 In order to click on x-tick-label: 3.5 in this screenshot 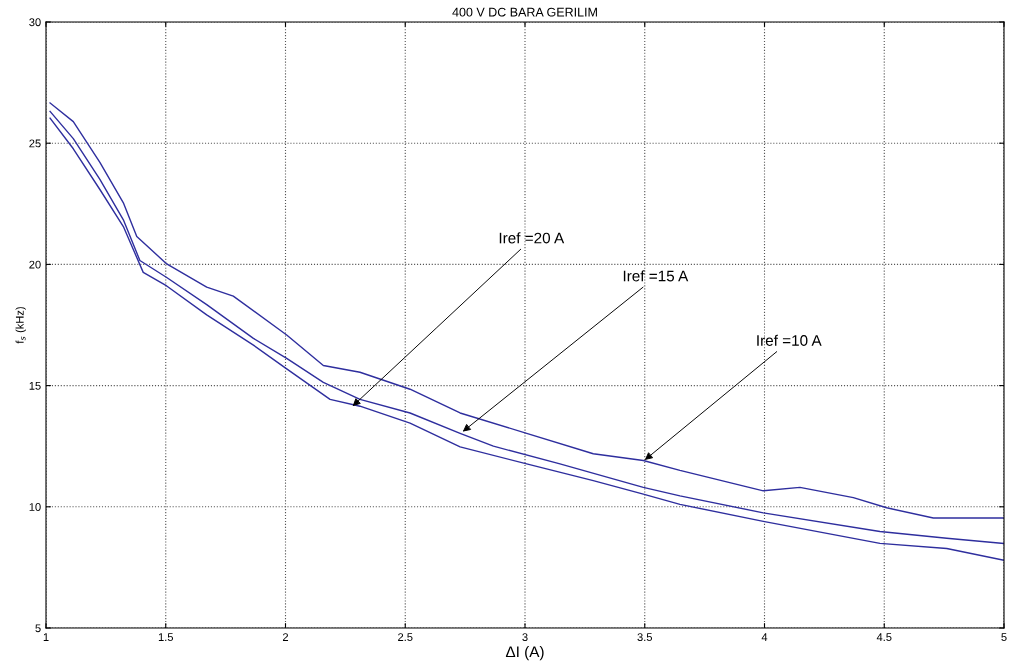, I will do `click(645, 637)`.